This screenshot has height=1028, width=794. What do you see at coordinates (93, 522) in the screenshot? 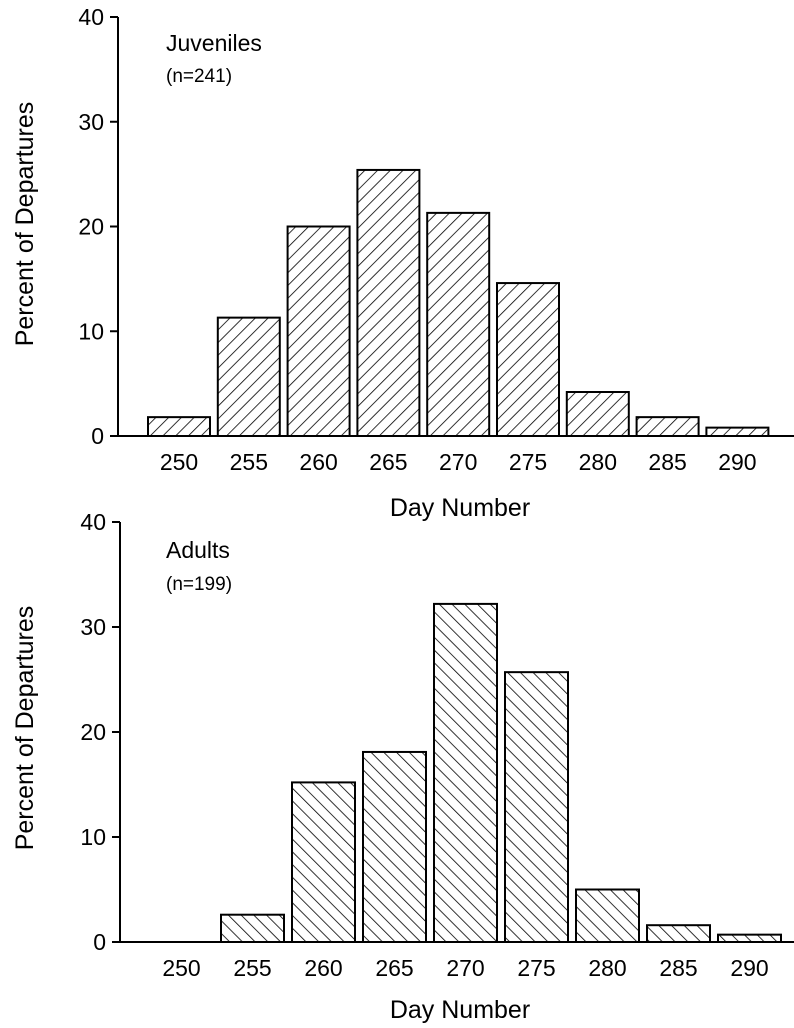
I see `adults-y-tick-label: 40` at bounding box center [93, 522].